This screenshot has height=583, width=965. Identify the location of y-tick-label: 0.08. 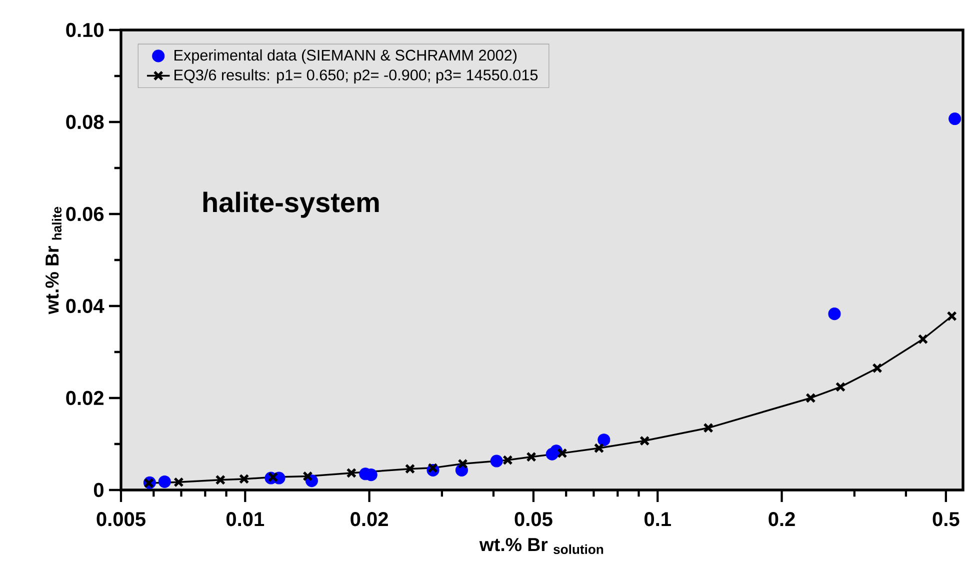
(85, 122).